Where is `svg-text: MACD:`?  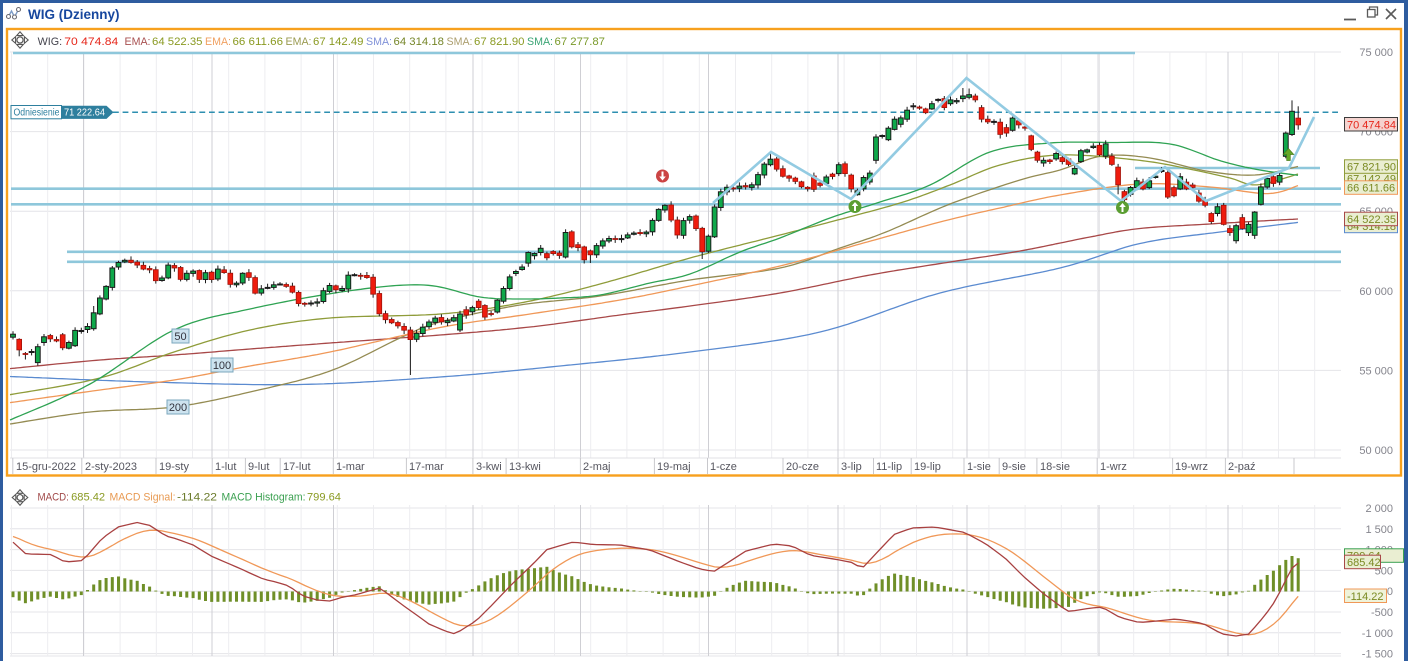
svg-text: MACD: is located at coordinates (53, 498).